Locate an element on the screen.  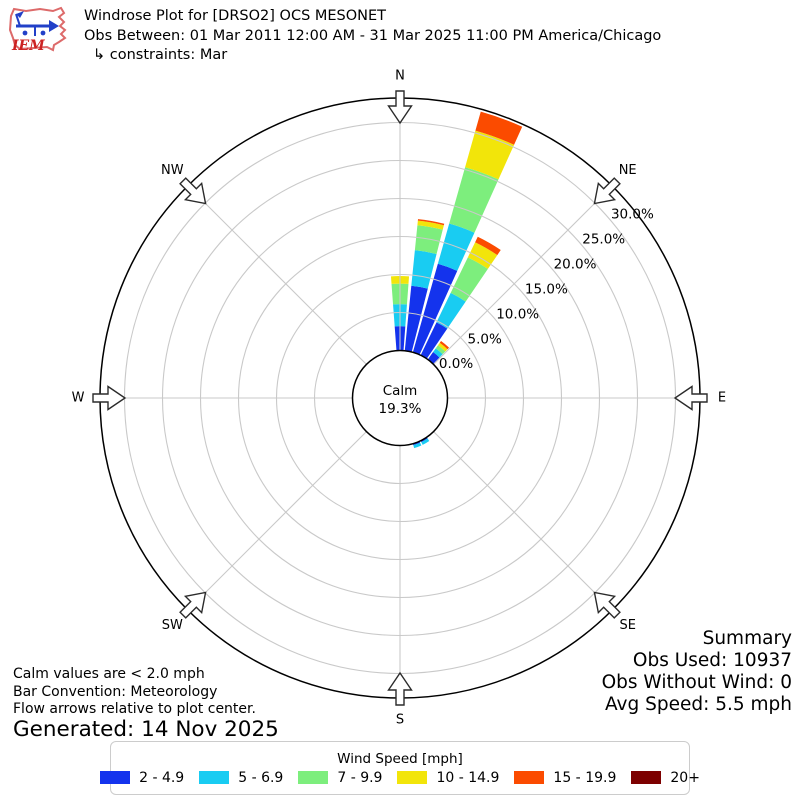
bar-segment-az20-bin3 is located at coordinates (490, 155).